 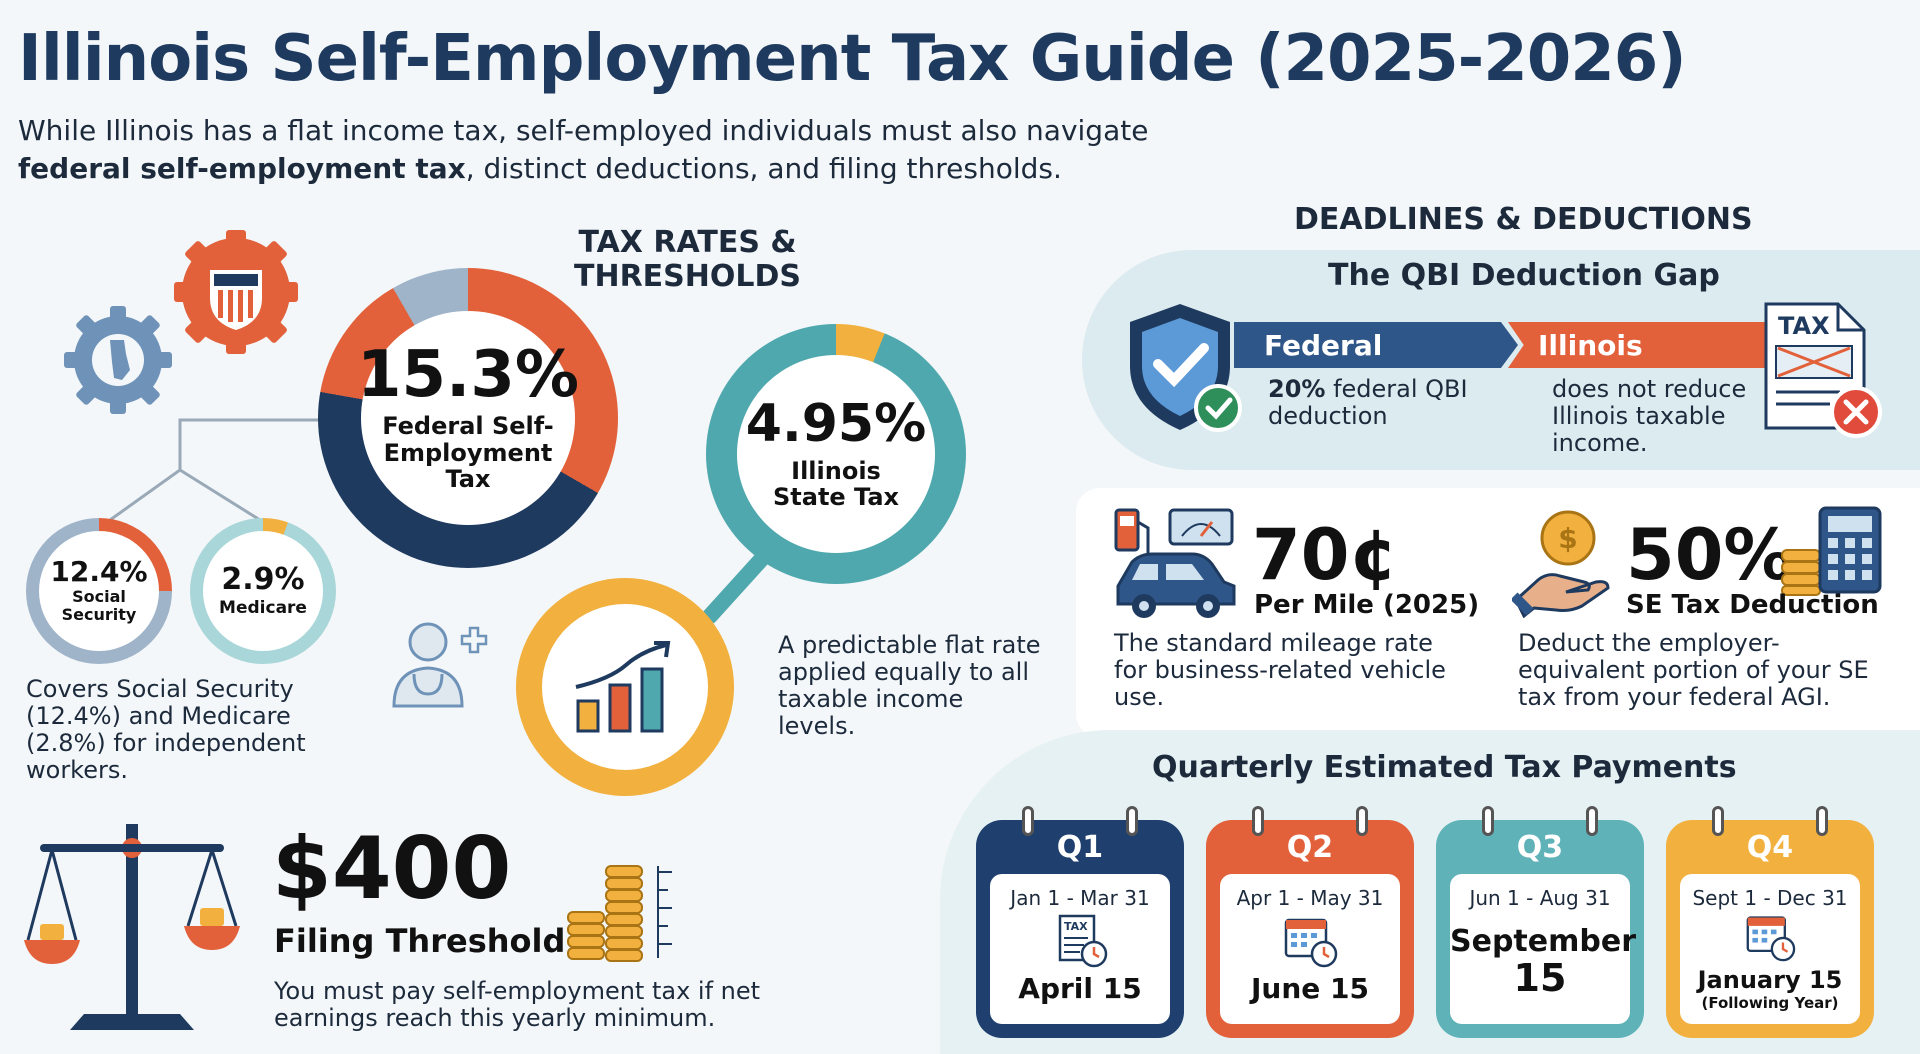 I want to click on ss-label-2: Security, so click(x=99, y=614).